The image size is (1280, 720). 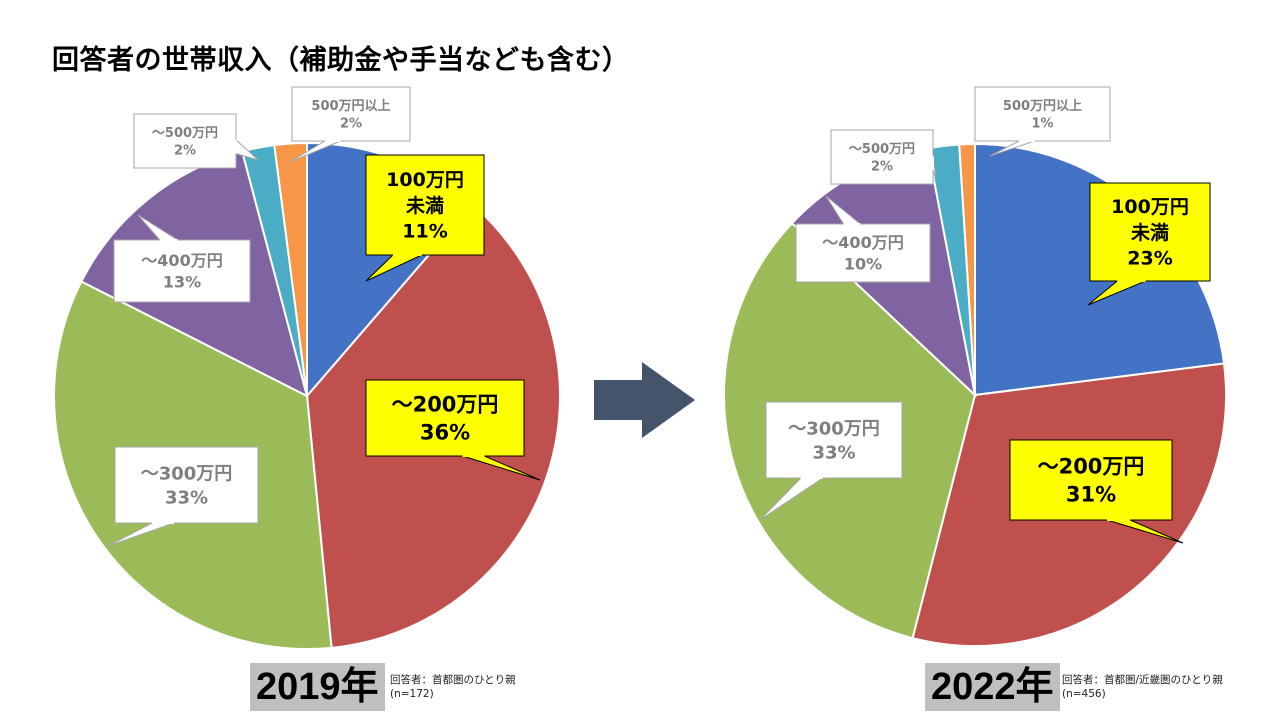 What do you see at coordinates (1042, 123) in the screenshot?
I see `slice-percent-over500: 1%` at bounding box center [1042, 123].